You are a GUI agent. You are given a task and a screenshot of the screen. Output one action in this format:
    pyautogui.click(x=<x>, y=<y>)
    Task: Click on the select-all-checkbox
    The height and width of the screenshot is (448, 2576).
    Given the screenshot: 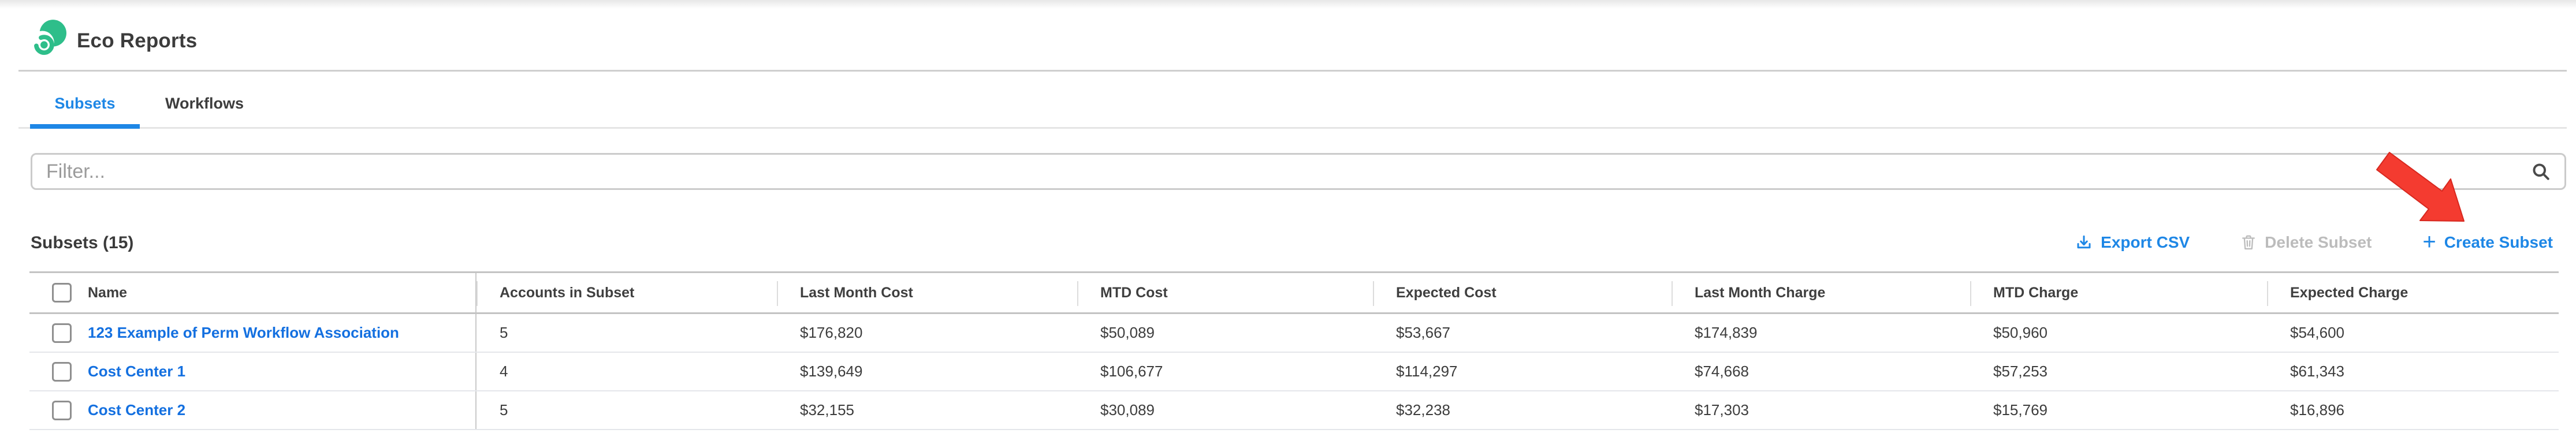 What is the action you would take?
    pyautogui.click(x=62, y=293)
    